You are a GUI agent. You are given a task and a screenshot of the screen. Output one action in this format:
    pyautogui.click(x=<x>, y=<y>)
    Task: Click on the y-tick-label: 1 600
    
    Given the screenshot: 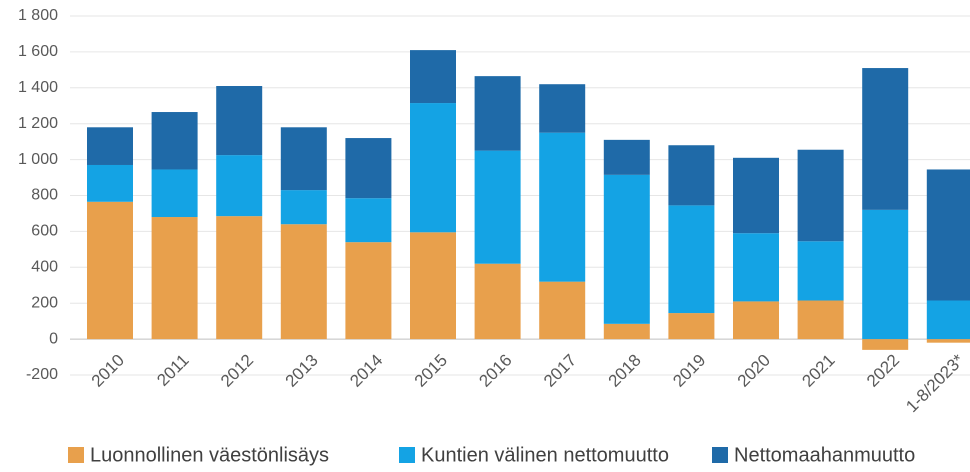 What is the action you would take?
    pyautogui.click(x=38, y=51)
    